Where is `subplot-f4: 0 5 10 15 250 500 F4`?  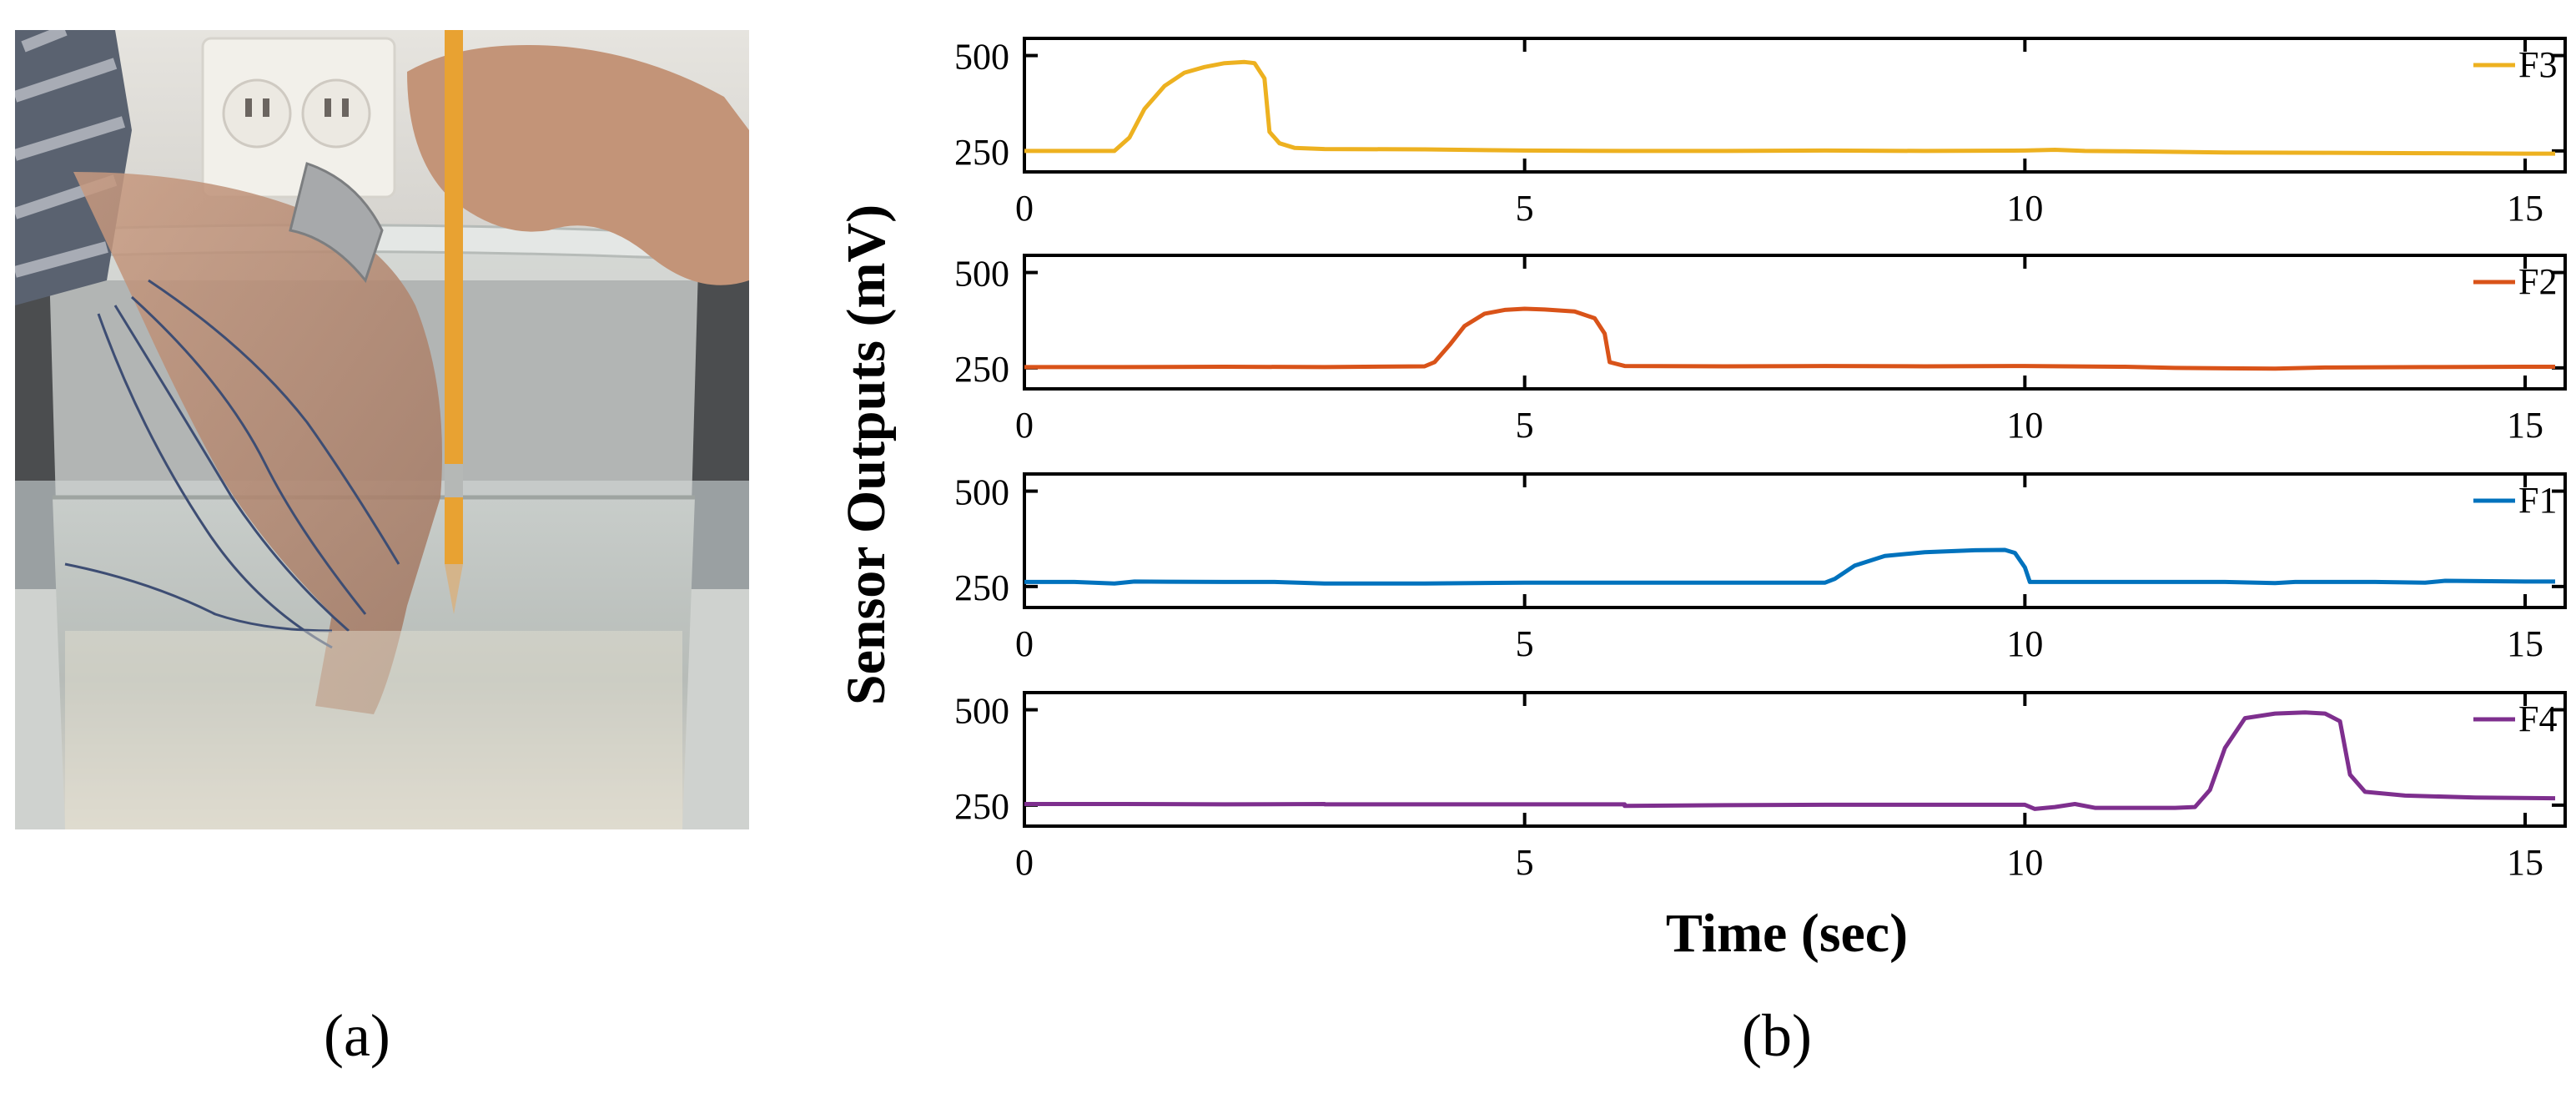
subplot-f4: 0 5 10 15 250 500 F4 is located at coordinates (1760, 787).